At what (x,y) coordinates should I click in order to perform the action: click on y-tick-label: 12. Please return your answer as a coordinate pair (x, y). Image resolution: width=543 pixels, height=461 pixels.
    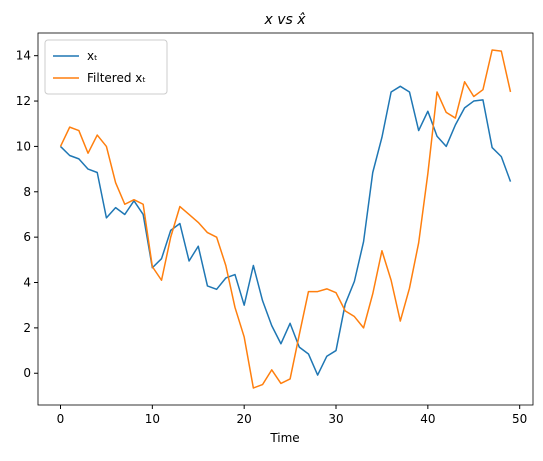
    Looking at the image, I should click on (23, 101).